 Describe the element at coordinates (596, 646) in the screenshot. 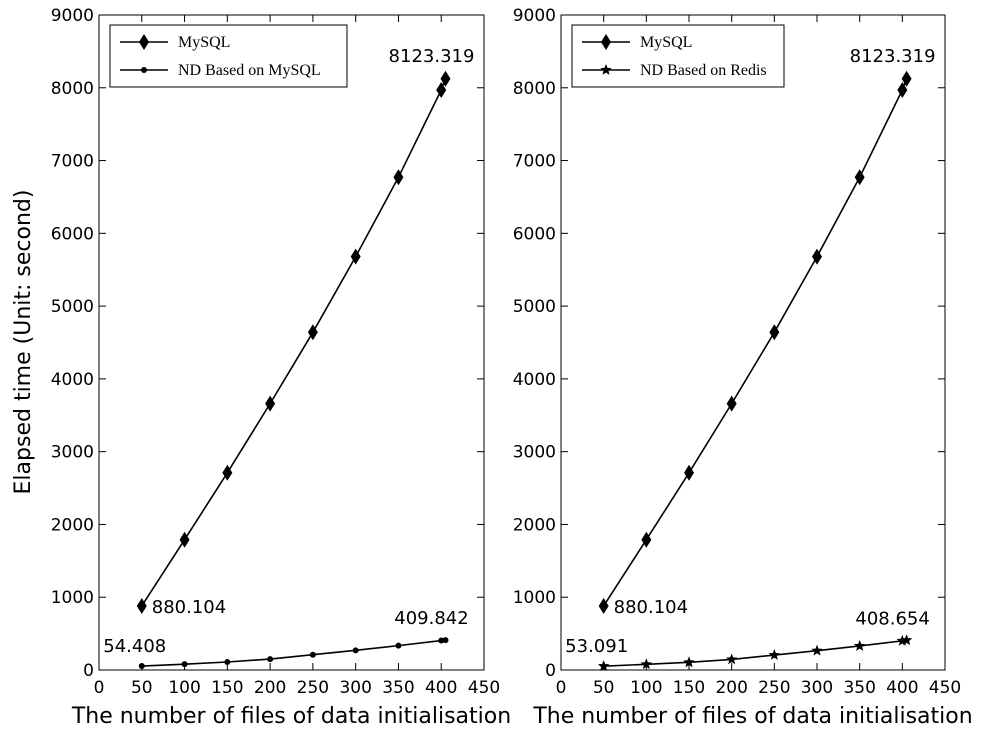

I see `data-label: 53.091` at that location.